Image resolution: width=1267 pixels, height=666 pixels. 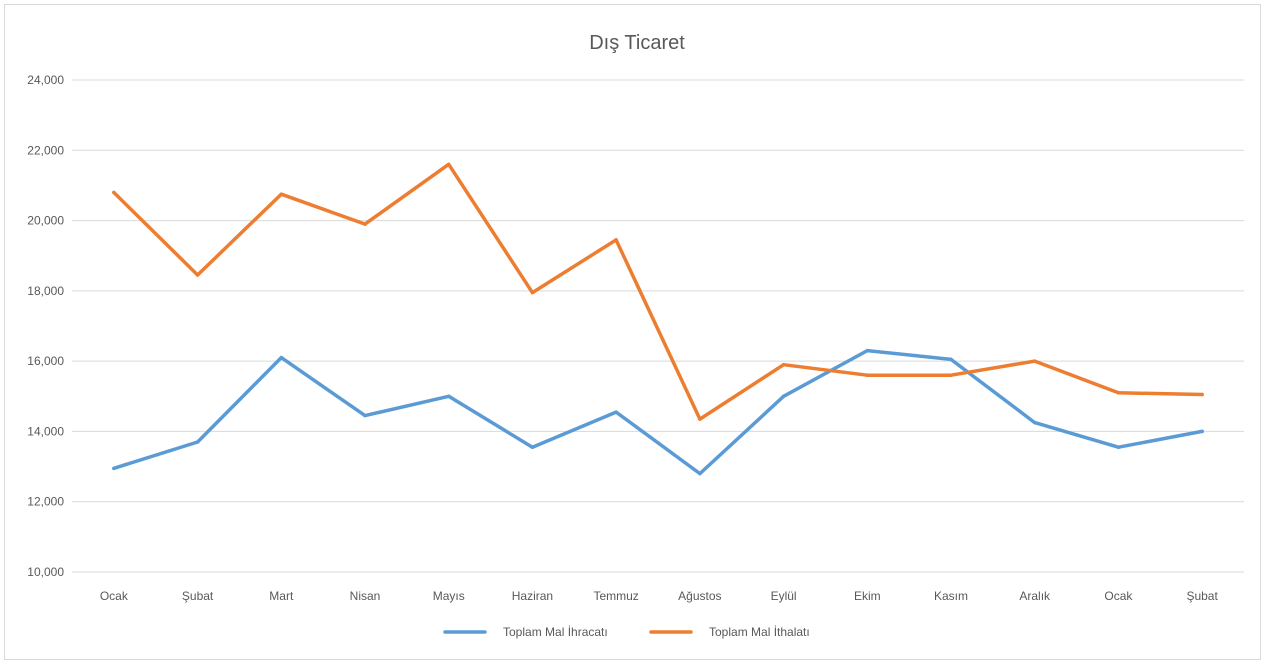 What do you see at coordinates (45, 150) in the screenshot?
I see `y-tick-label: 22,000` at bounding box center [45, 150].